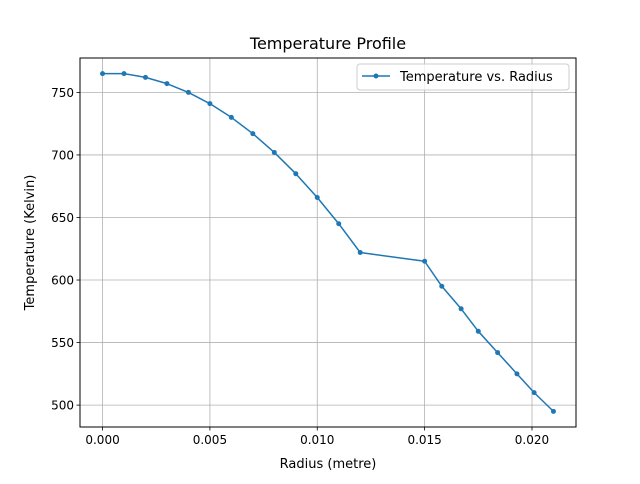  I want to click on x-tick-label: 0.020, so click(532, 440).